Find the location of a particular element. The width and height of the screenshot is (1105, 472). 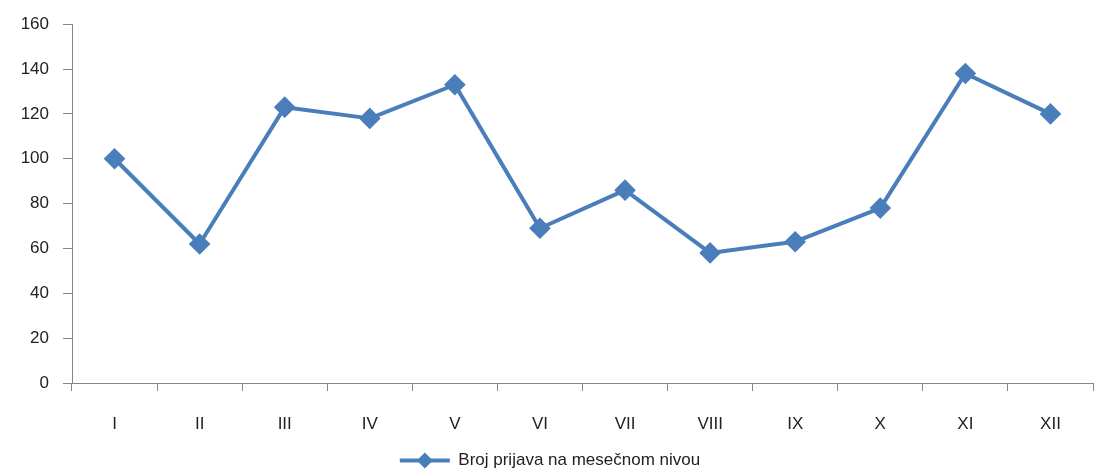

y-tick-label: 0 is located at coordinates (44, 382).